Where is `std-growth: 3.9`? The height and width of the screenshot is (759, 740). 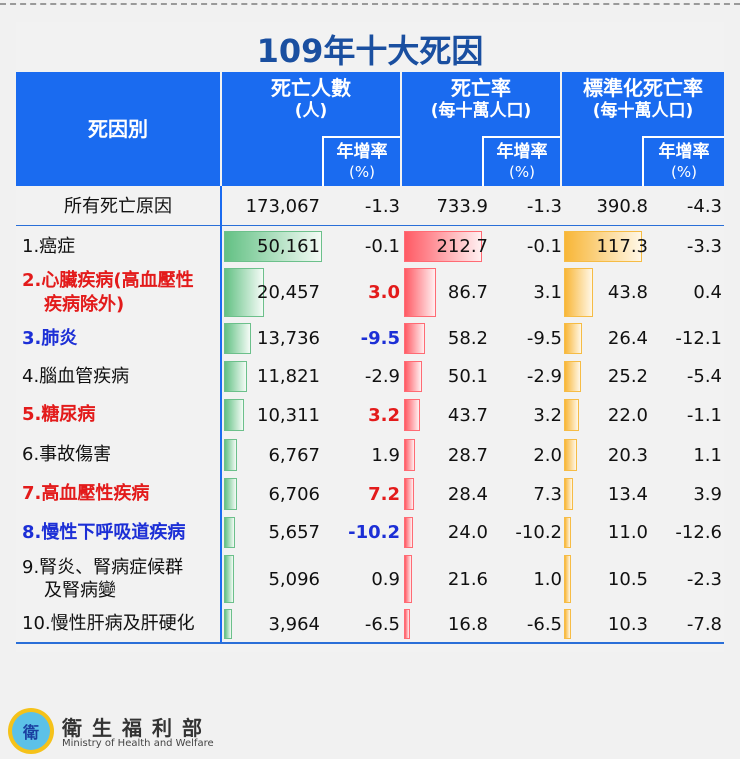
std-growth: 3.9 is located at coordinates (707, 494).